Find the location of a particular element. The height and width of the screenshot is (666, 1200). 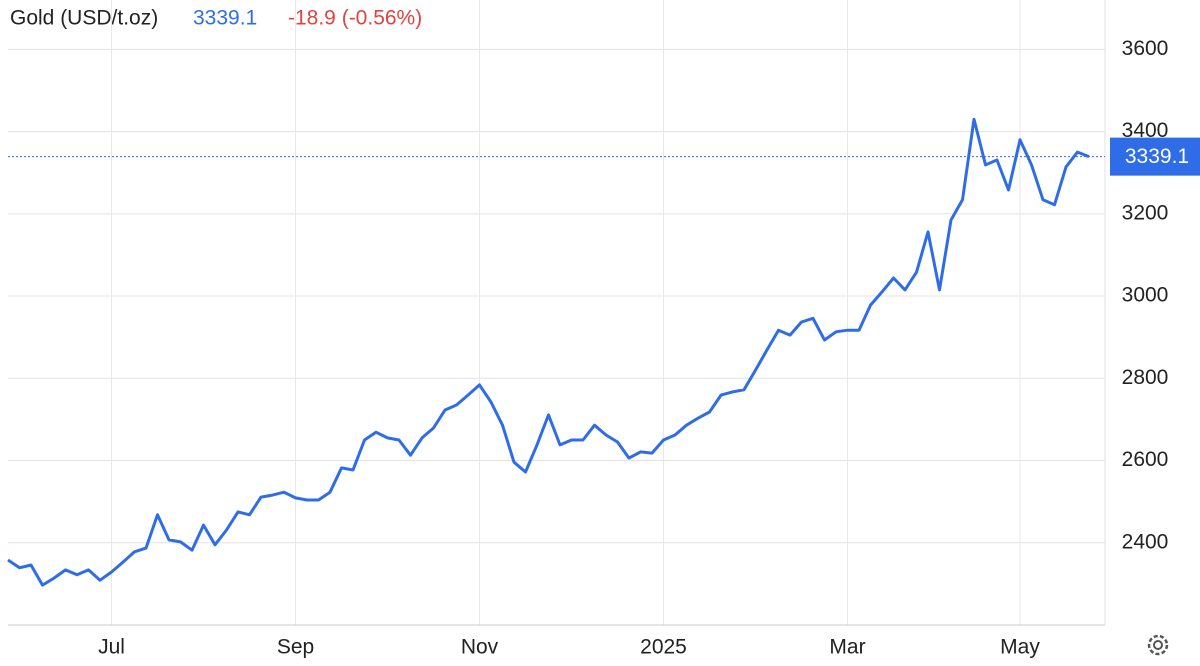

y-tick-label: 2400 is located at coordinates (1145, 541).